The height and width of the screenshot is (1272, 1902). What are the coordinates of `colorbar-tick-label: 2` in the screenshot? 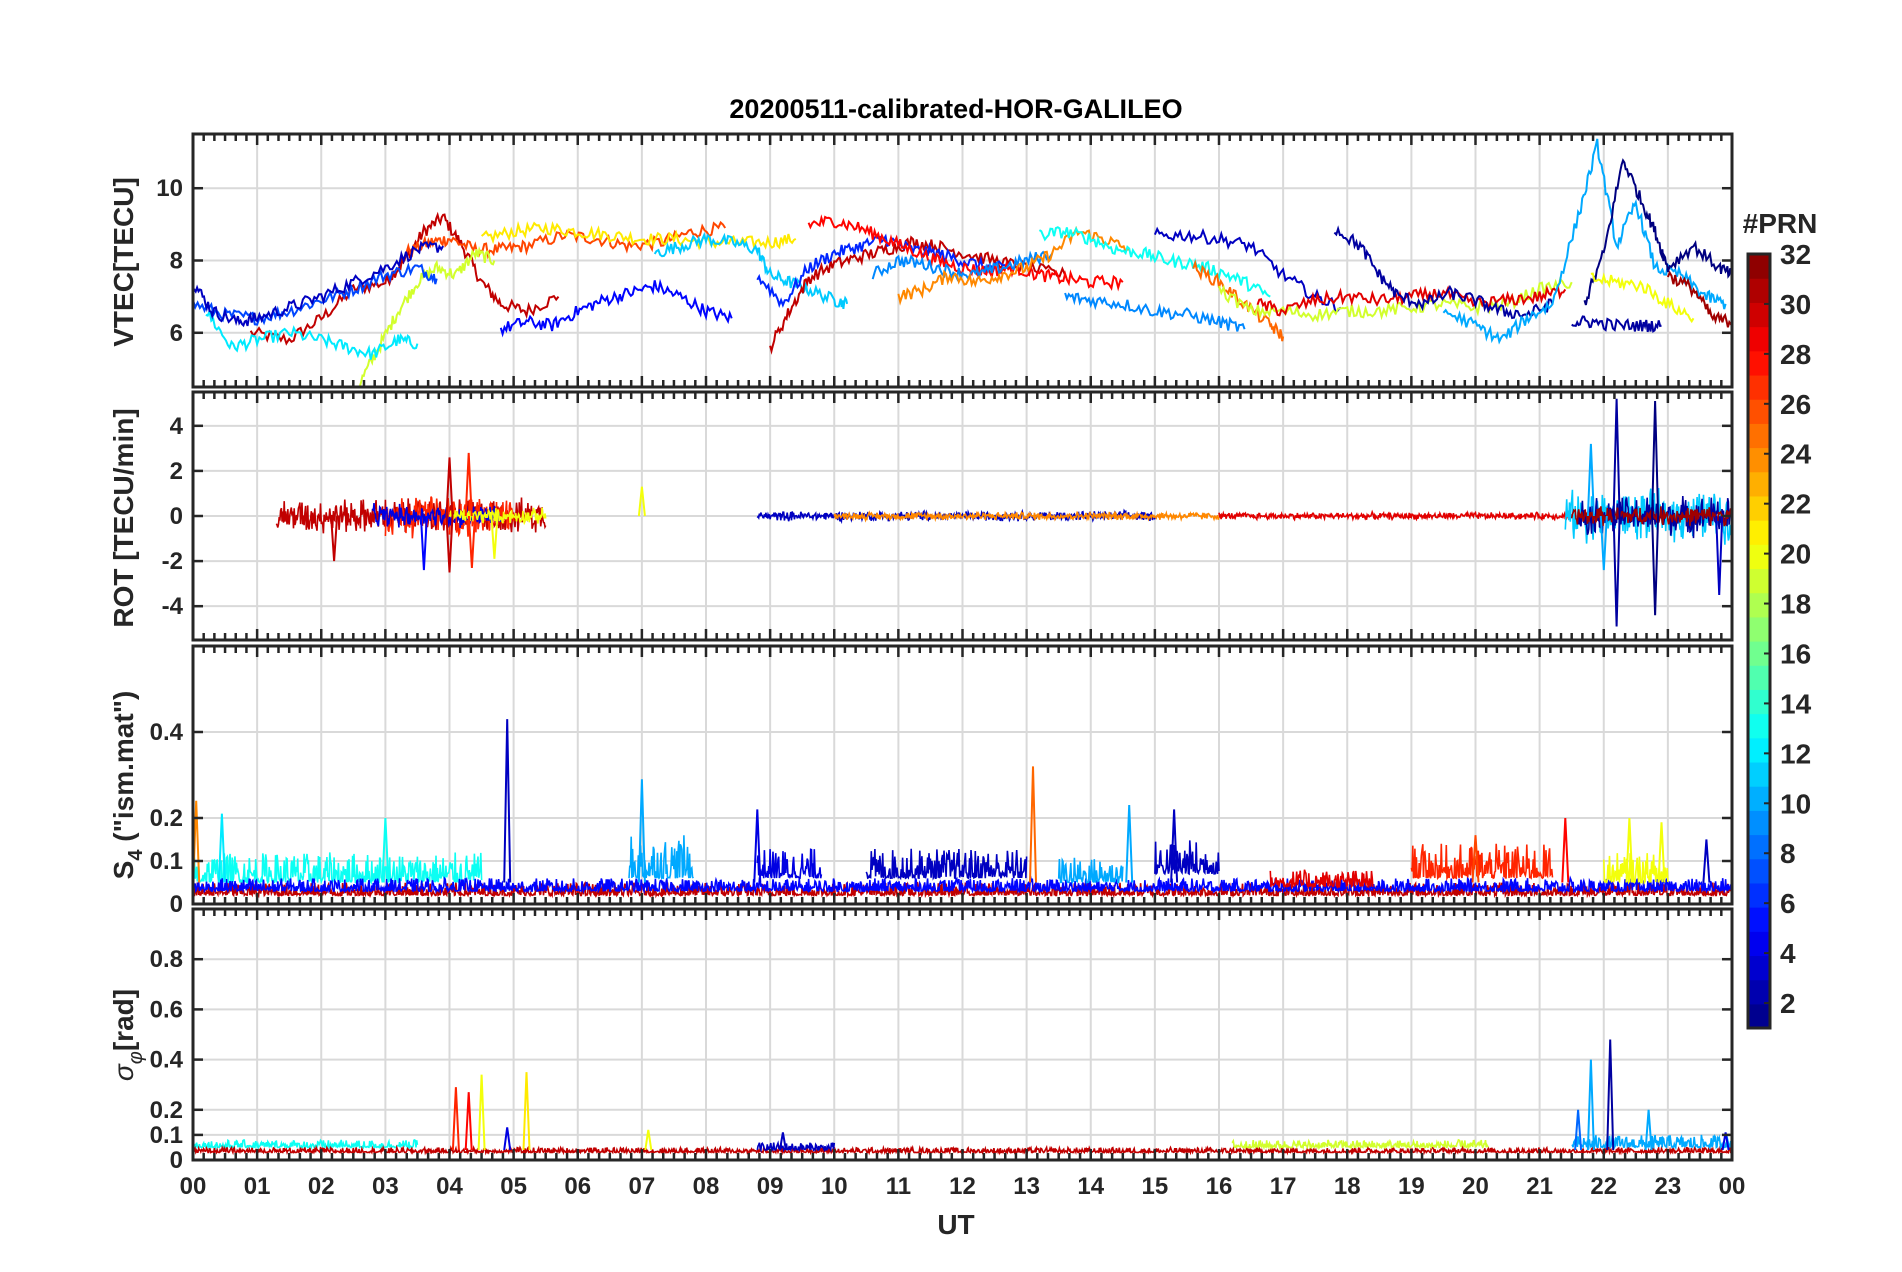 It's located at (1788, 1003).